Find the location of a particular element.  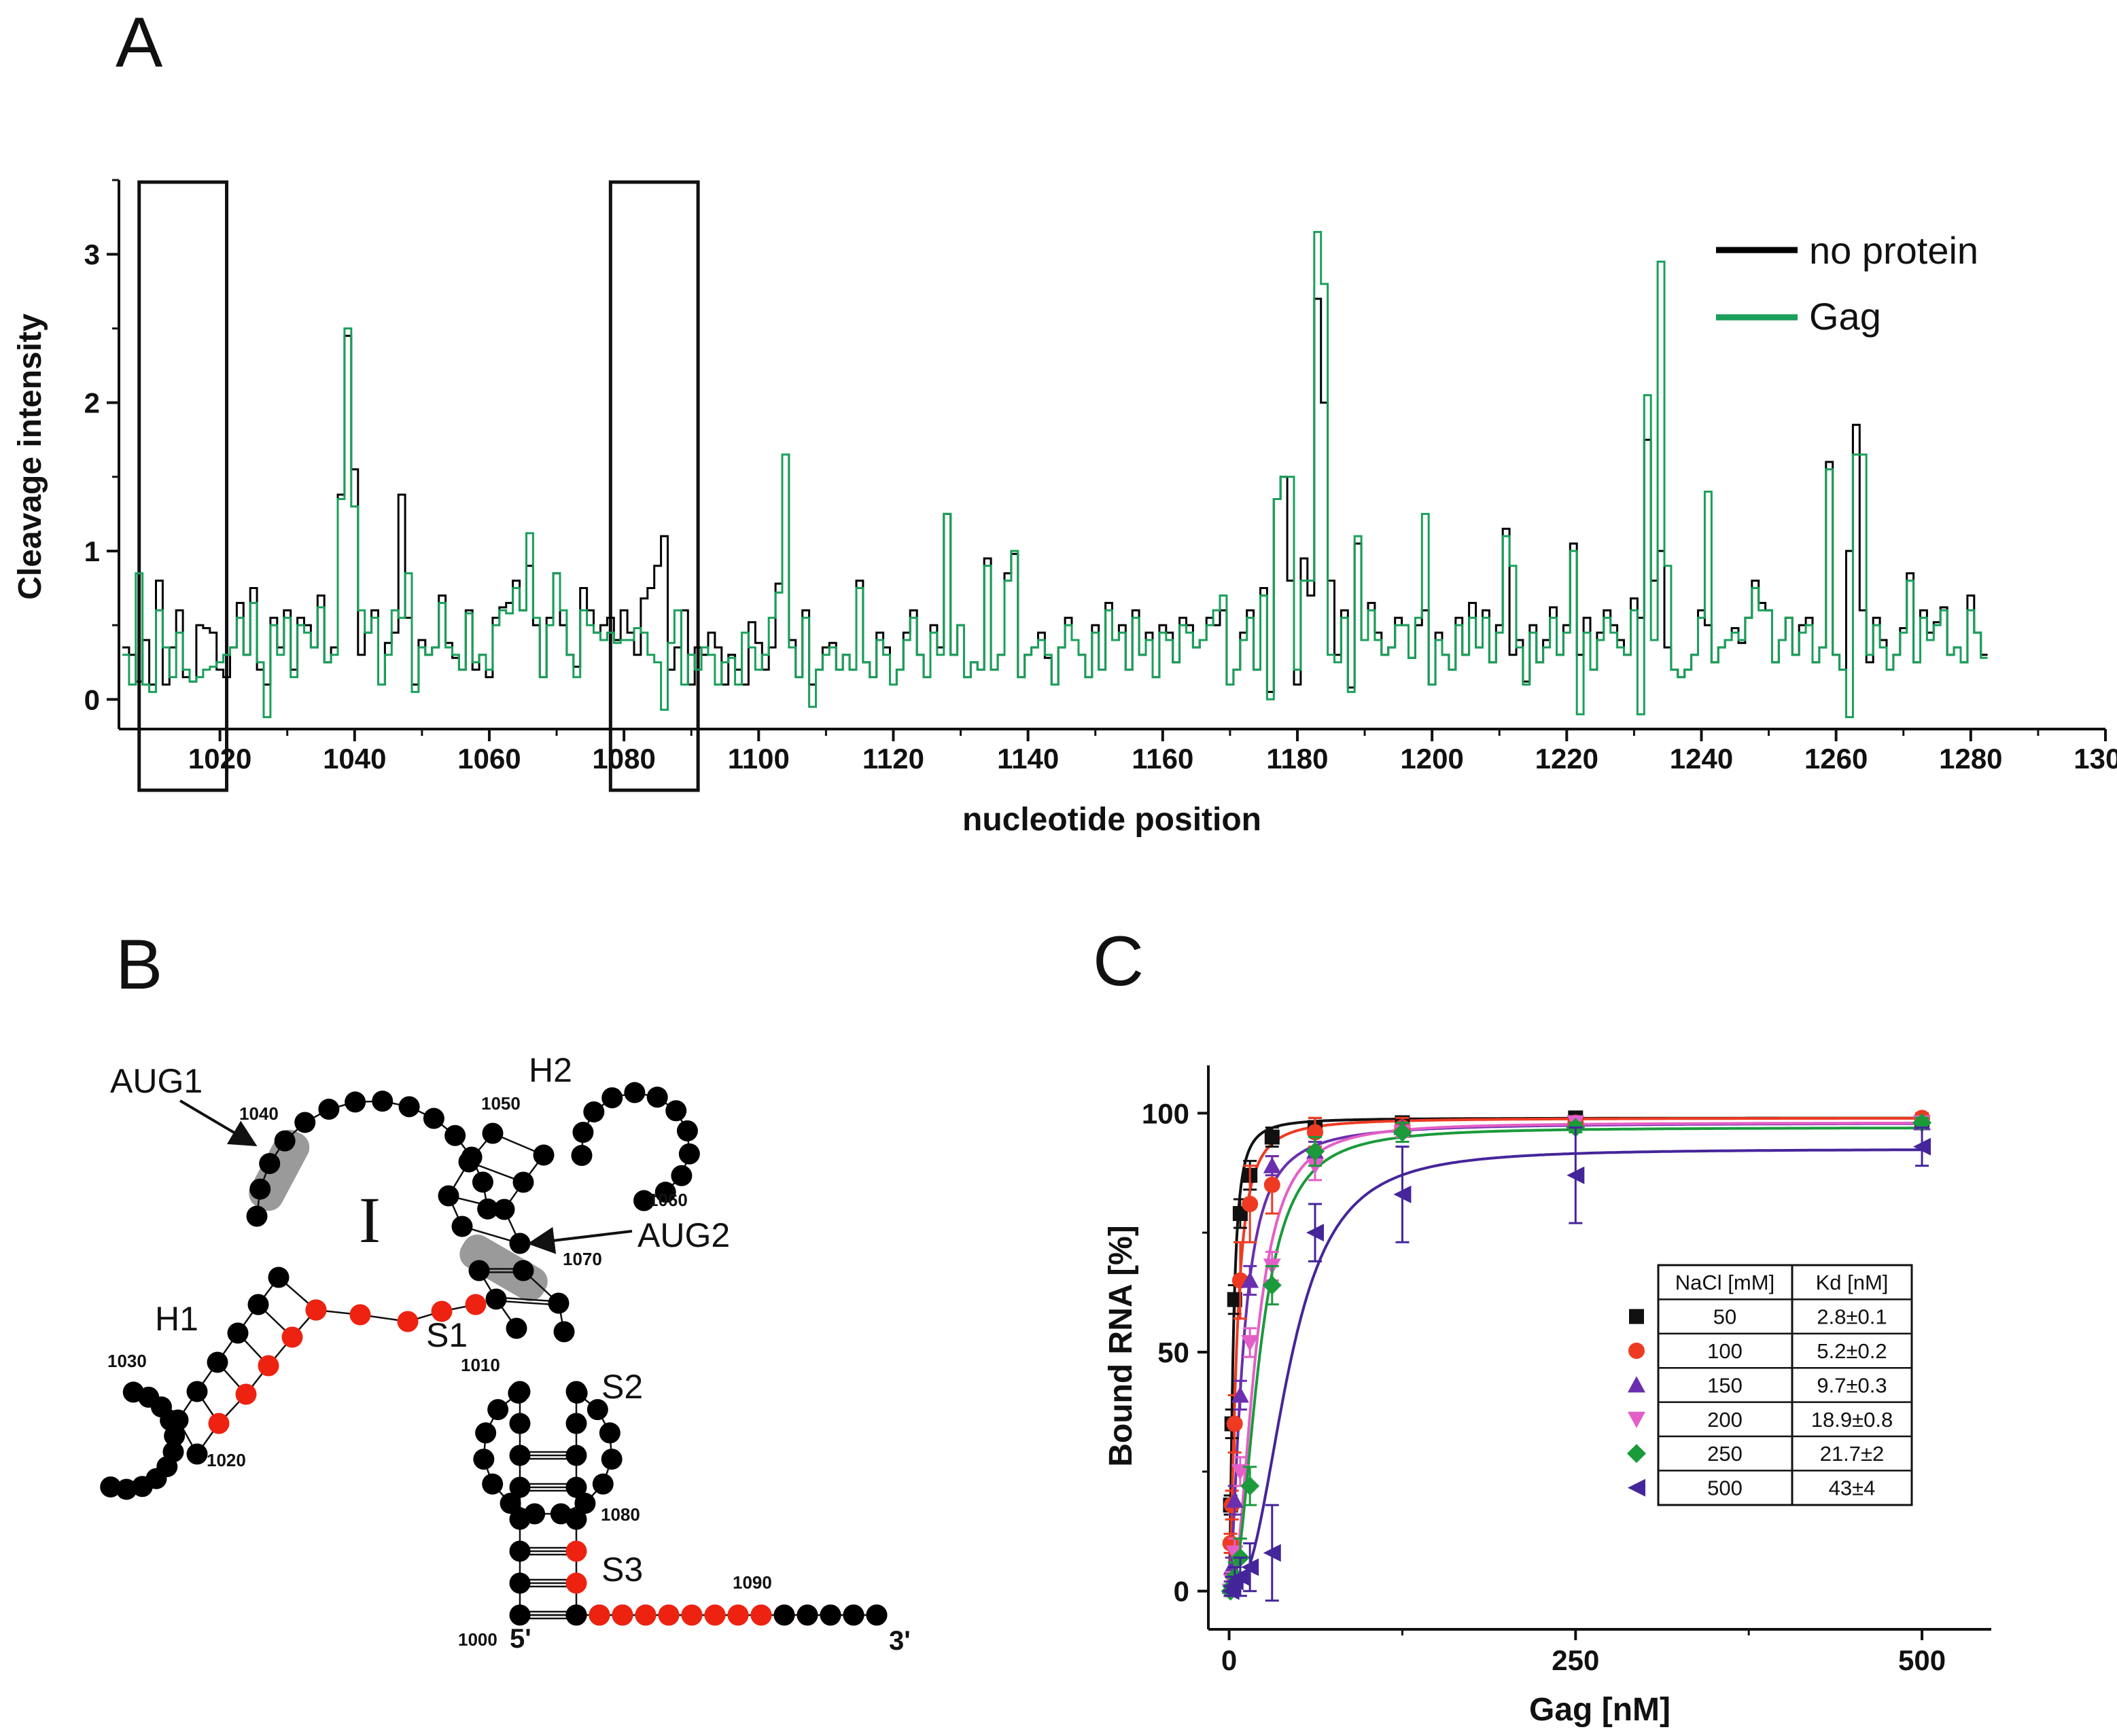

backbone-segment is located at coordinates (470, 1180).